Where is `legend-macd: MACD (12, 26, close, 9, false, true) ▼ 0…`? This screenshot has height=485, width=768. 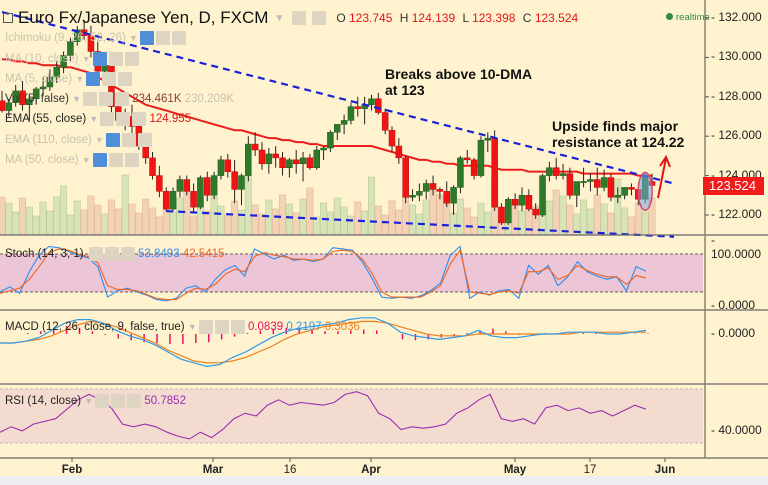
legend-macd: MACD (12, 26, close, 9, false, true) ▼ 0… is located at coordinates (182, 327).